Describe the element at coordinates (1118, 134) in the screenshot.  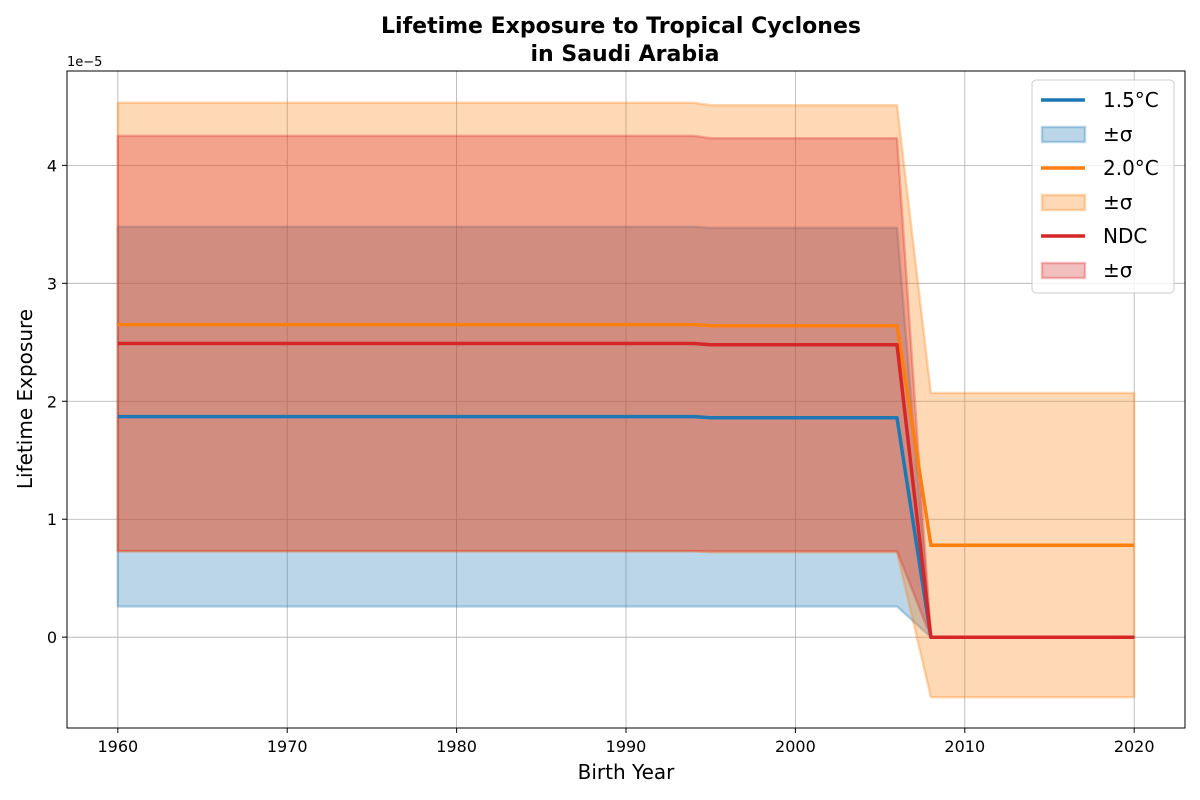
I see `legend-band-label-1-5-c: ±σ` at that location.